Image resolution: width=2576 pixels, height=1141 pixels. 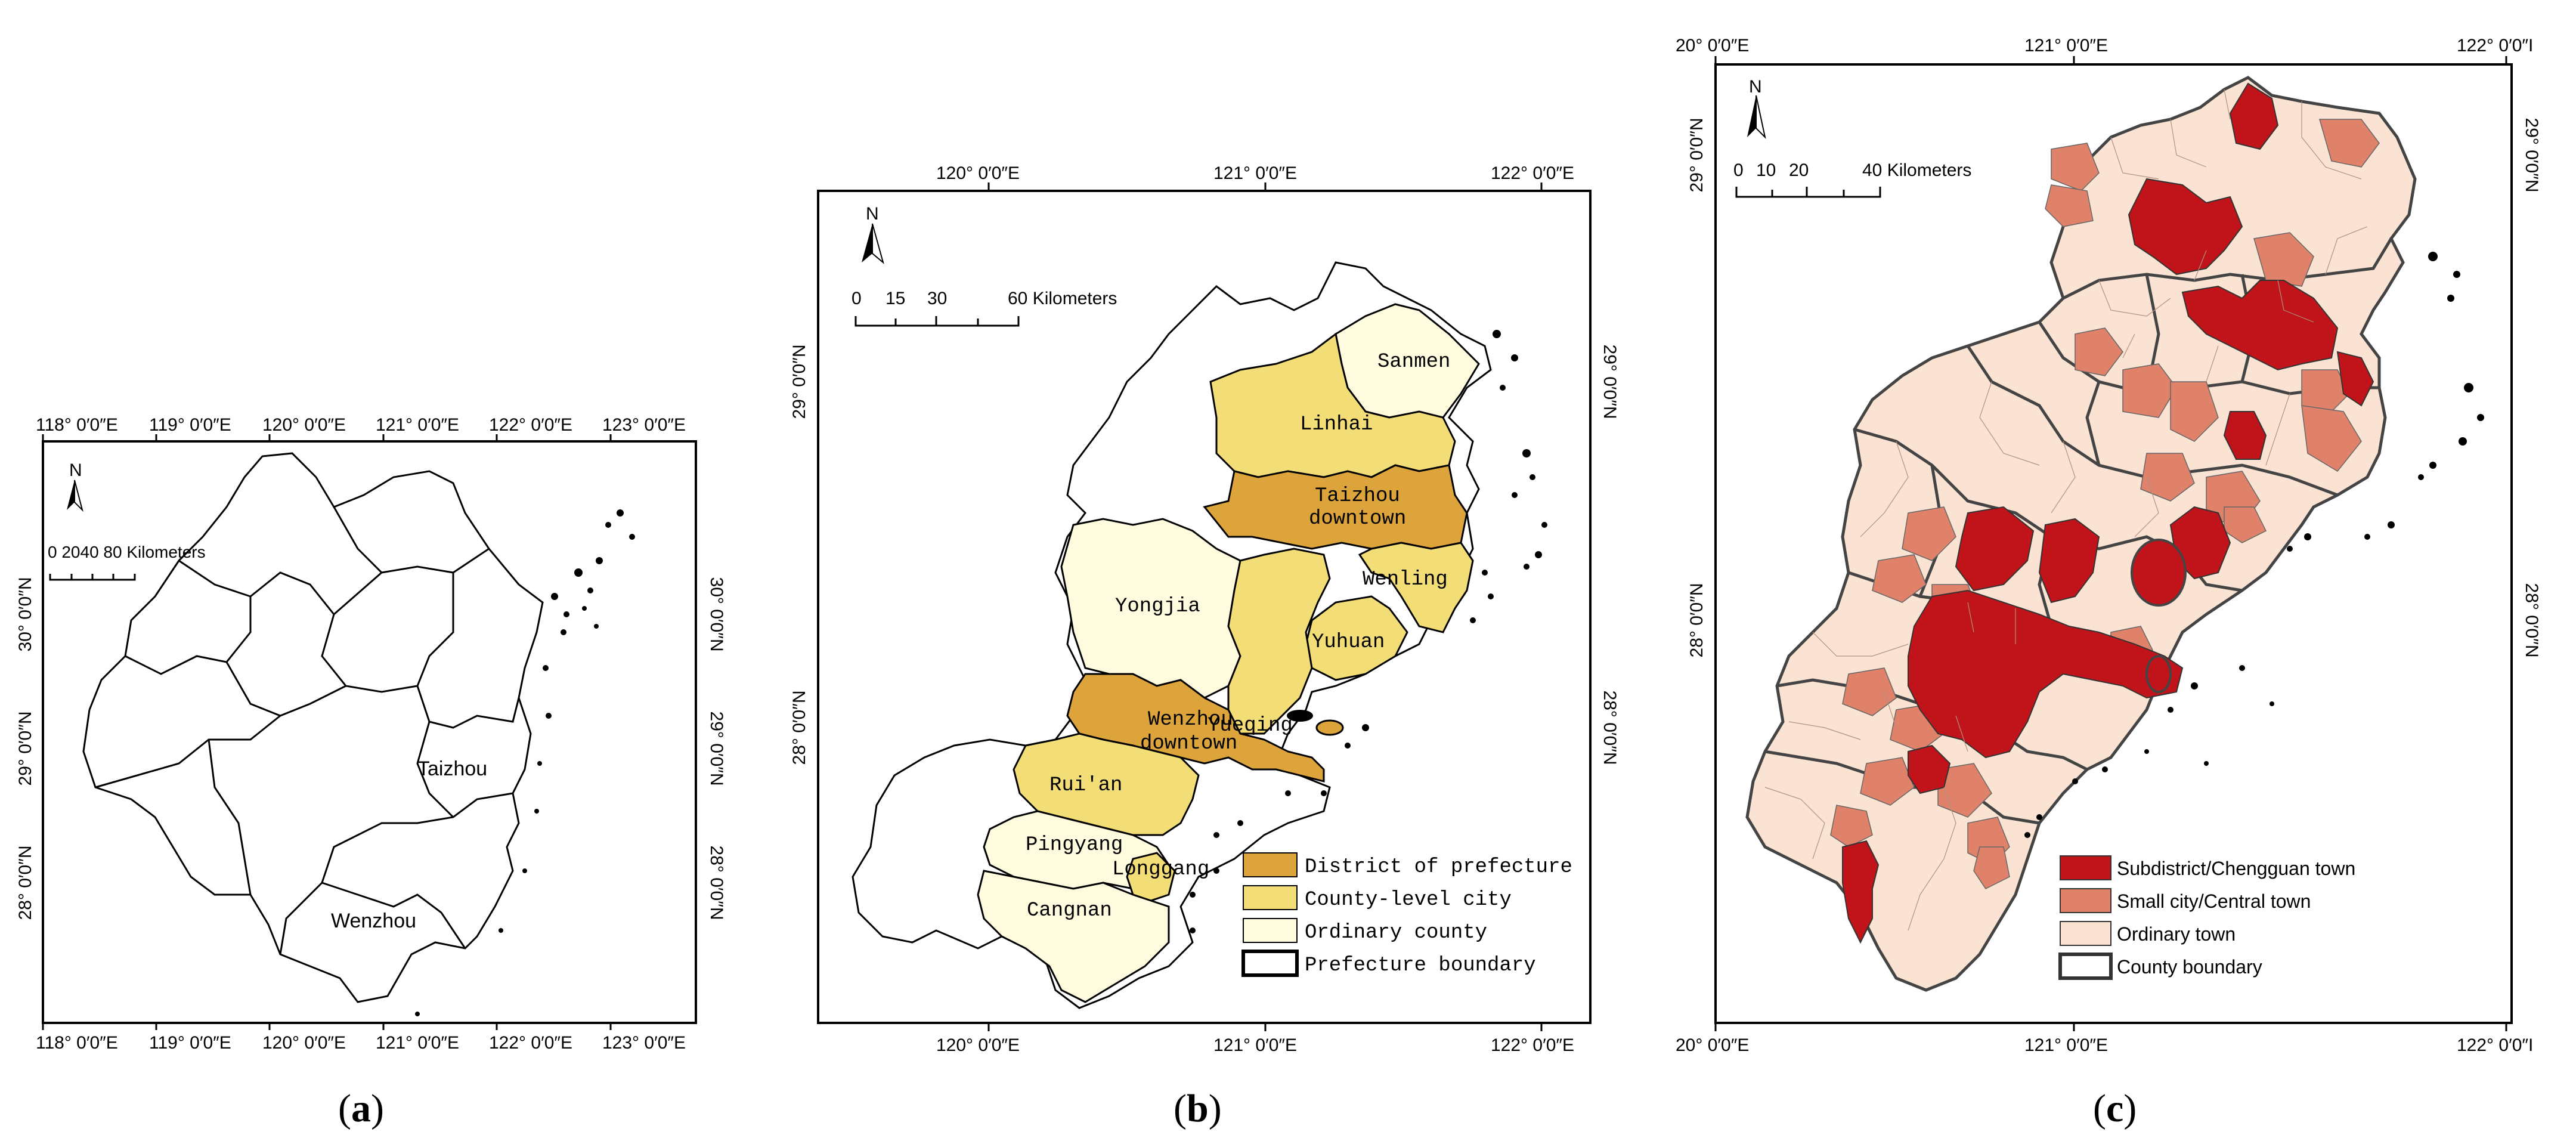 I want to click on caption-a: (a), so click(x=361, y=1108).